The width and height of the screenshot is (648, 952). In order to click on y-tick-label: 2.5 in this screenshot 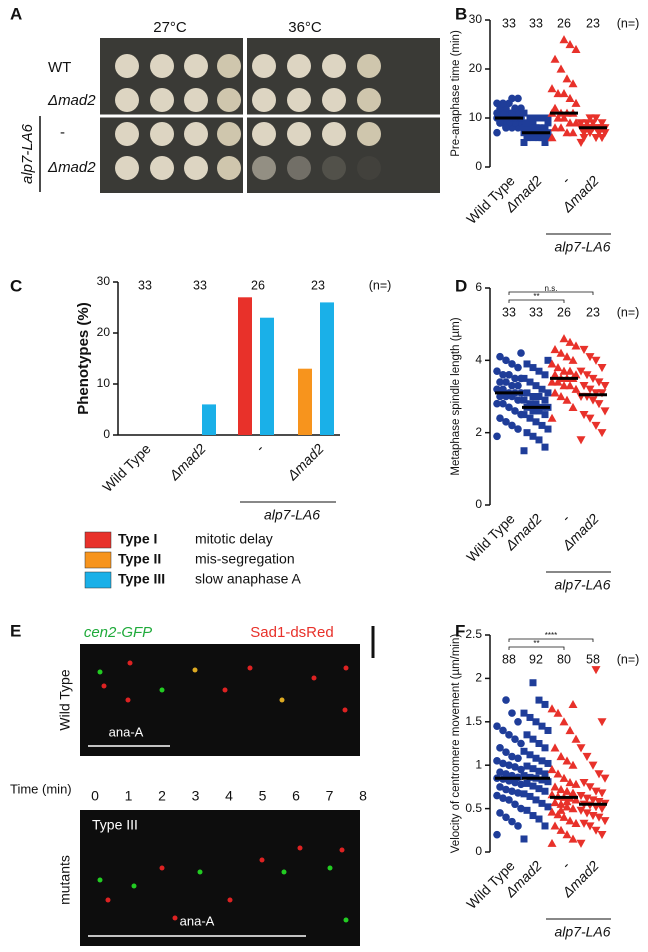, I will do `click(473, 634)`.